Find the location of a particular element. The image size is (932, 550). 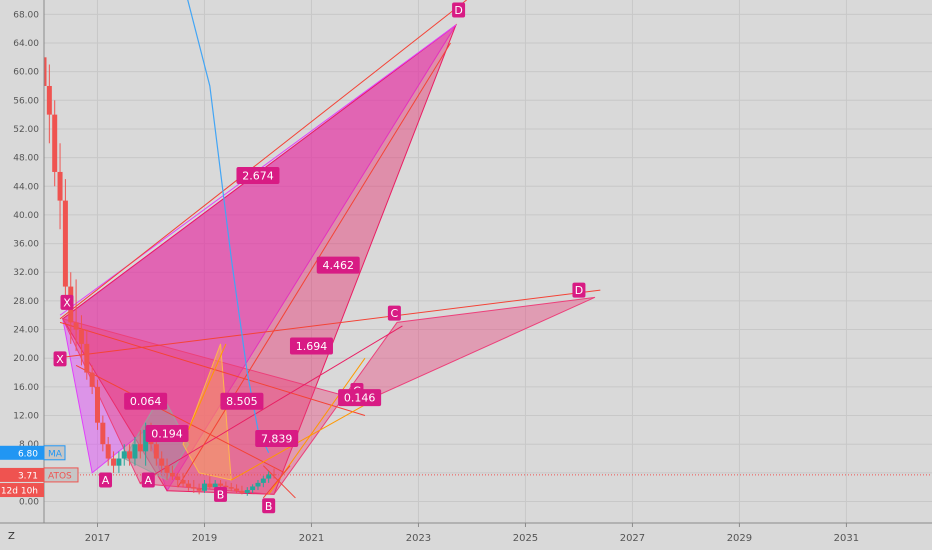

pattern-ratio-label: 7.839 is located at coordinates (277, 438).